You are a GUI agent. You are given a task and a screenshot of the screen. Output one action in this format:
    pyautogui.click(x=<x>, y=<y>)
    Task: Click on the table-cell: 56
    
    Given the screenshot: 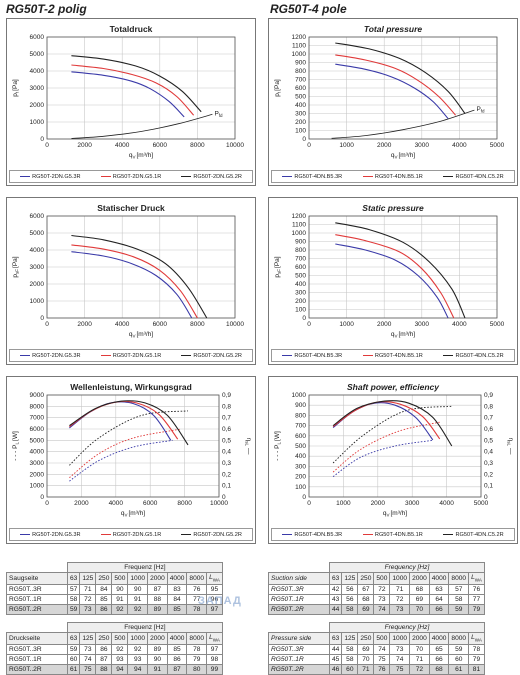 What is the action you would take?
    pyautogui.click(x=350, y=590)
    